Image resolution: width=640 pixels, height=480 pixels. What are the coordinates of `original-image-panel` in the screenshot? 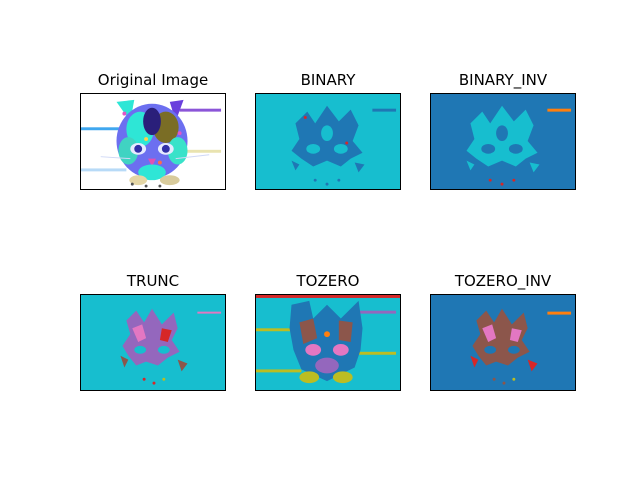 It's located at (153, 141).